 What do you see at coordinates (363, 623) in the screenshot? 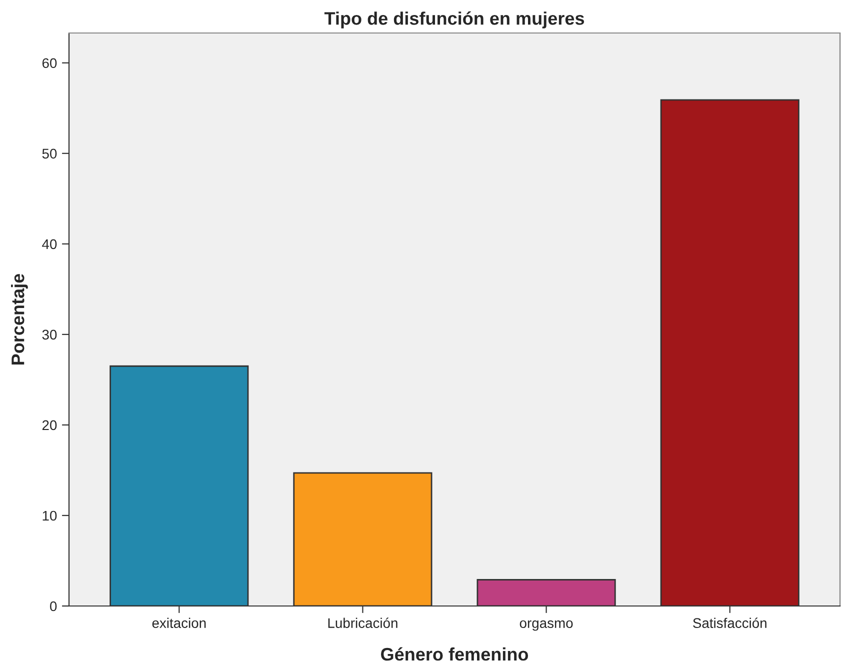
I see `x-tick-label: Lubricación` at bounding box center [363, 623].